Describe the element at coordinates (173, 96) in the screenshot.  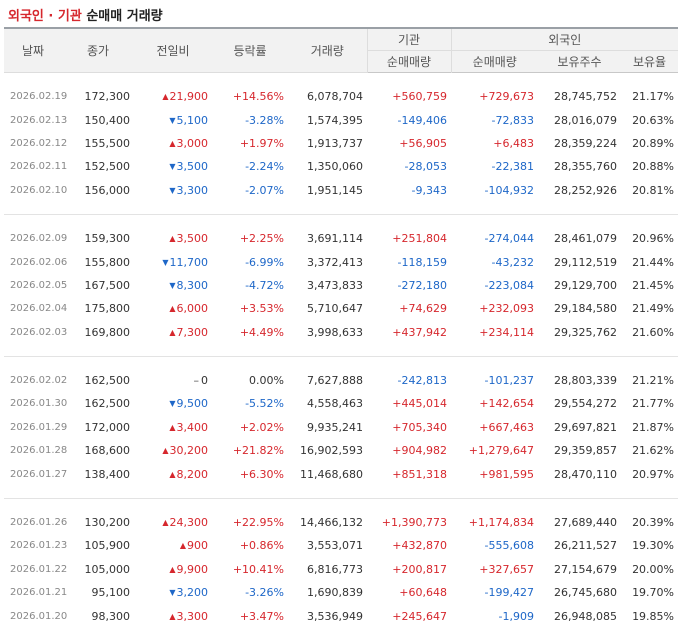
I see `cell-change: ▲21,900` at that location.